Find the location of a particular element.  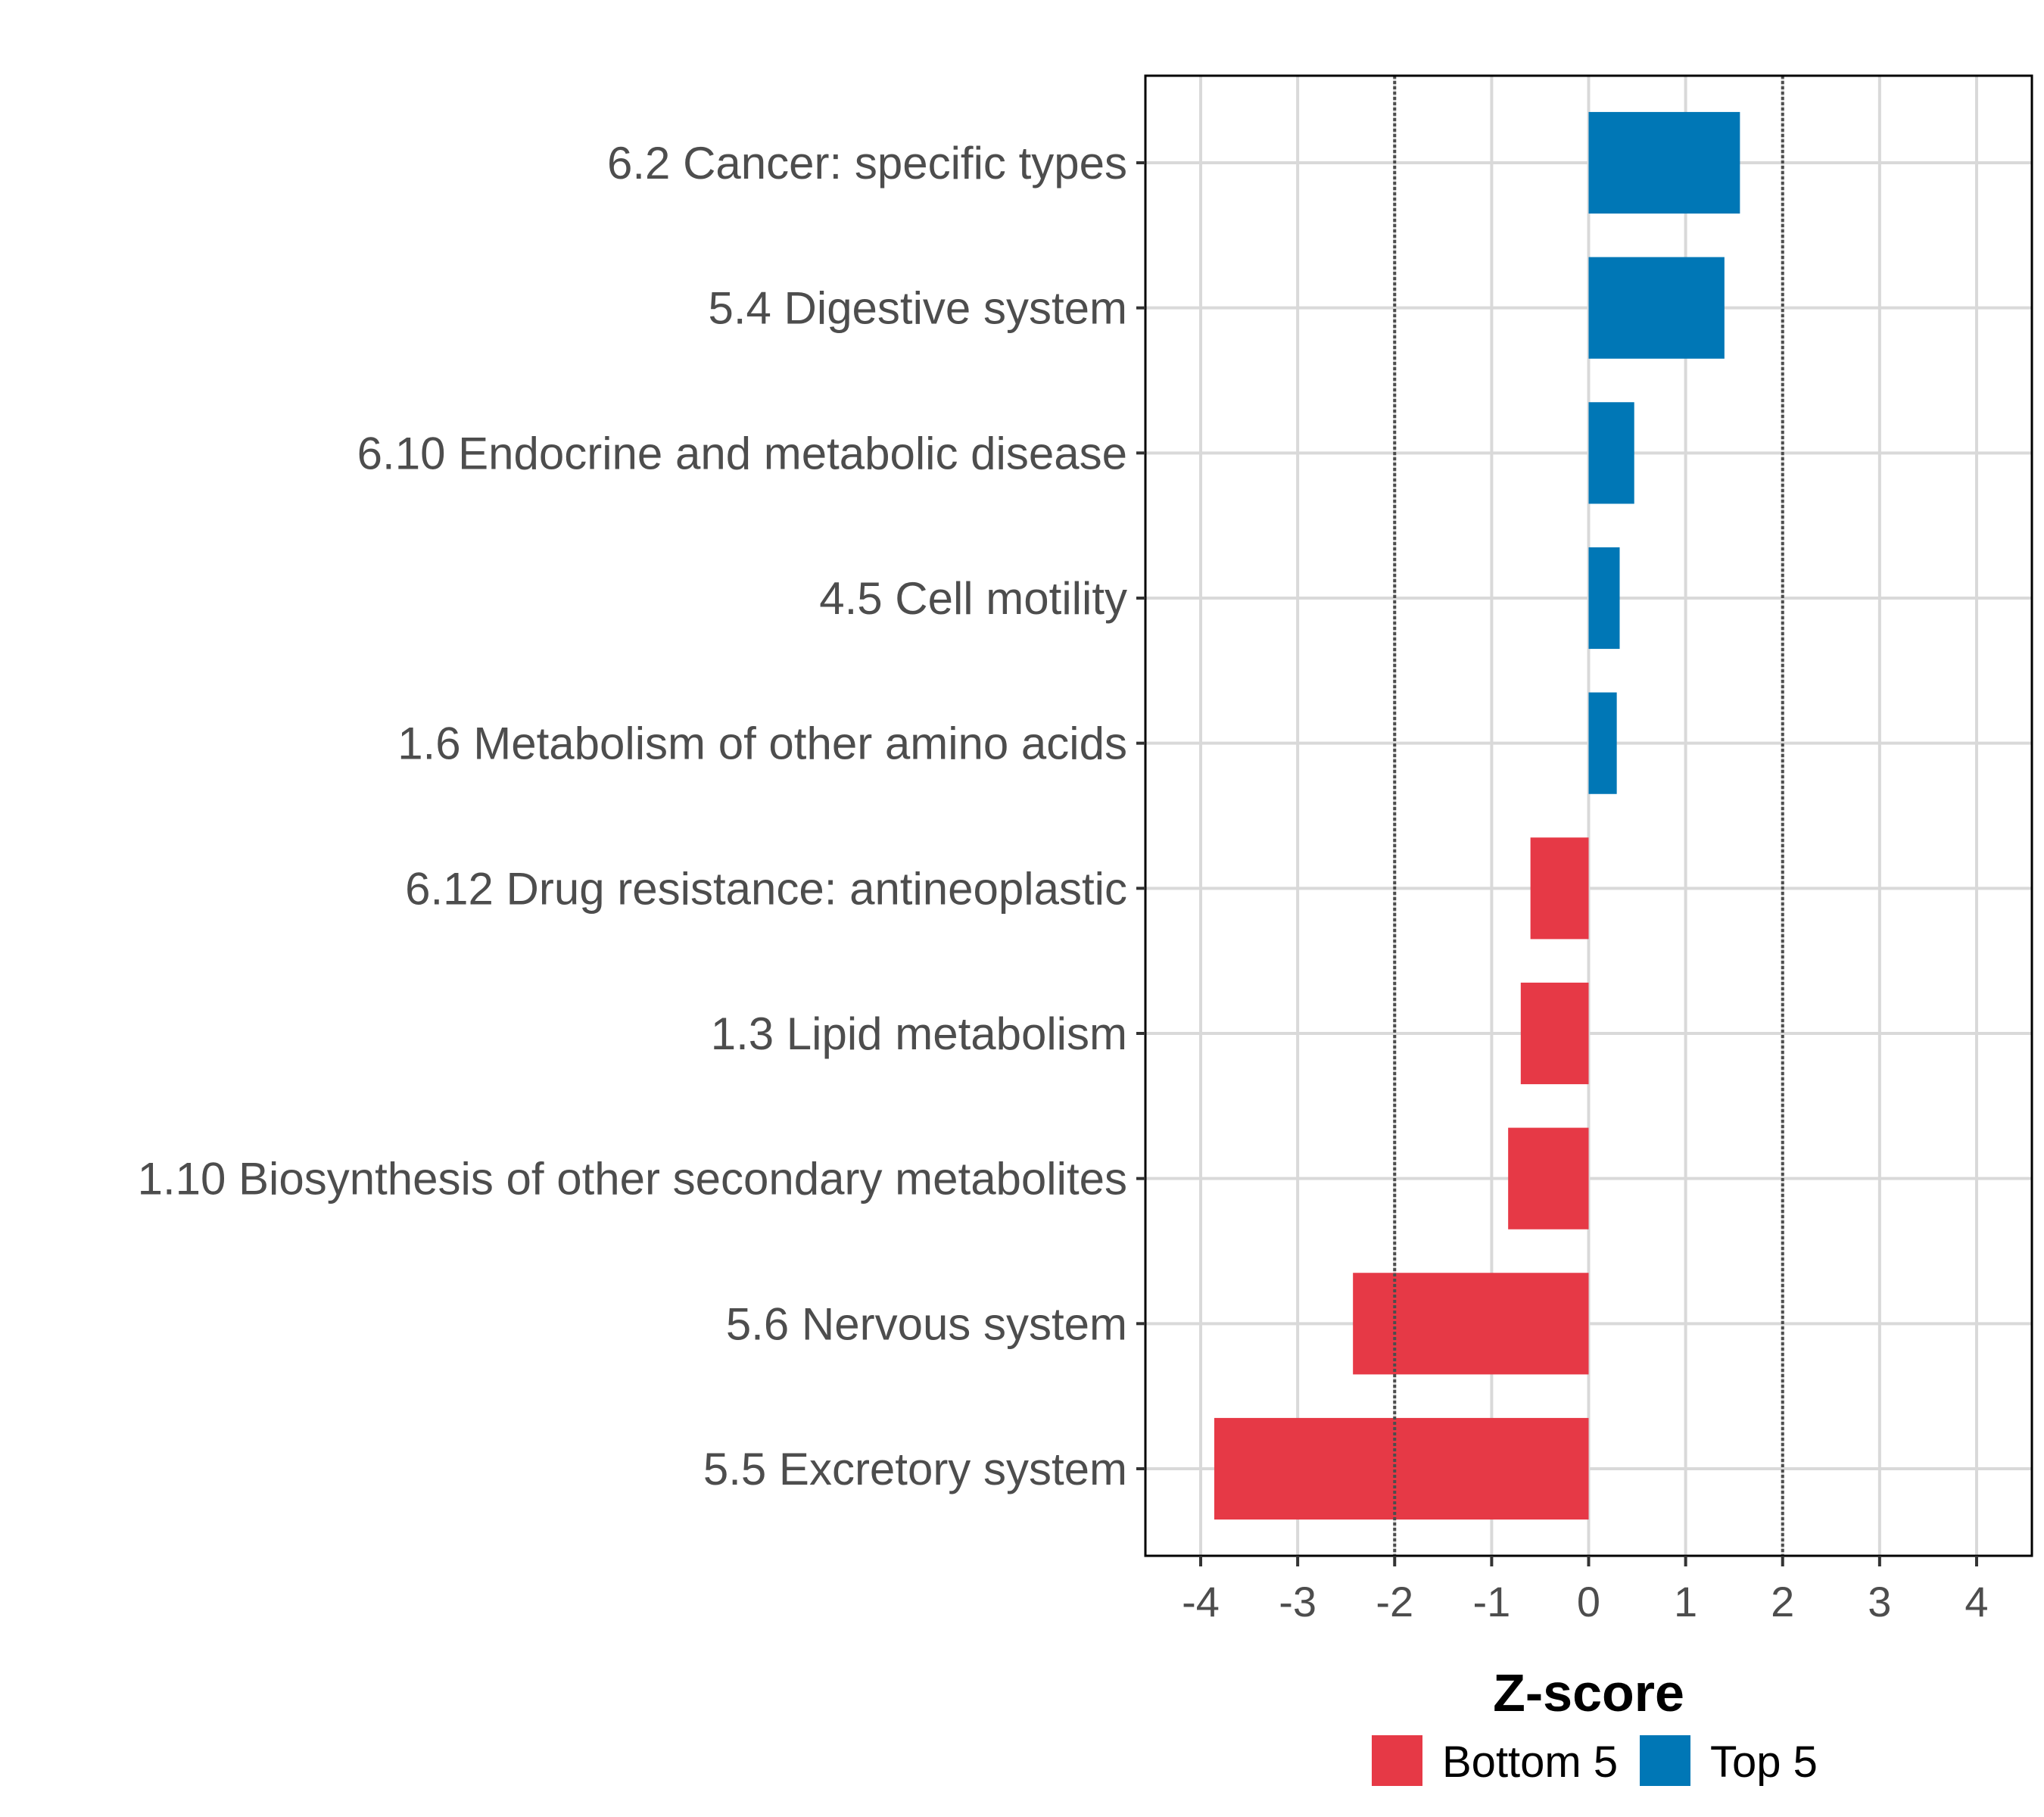

x-tick-label: -1 is located at coordinates (1491, 1601).